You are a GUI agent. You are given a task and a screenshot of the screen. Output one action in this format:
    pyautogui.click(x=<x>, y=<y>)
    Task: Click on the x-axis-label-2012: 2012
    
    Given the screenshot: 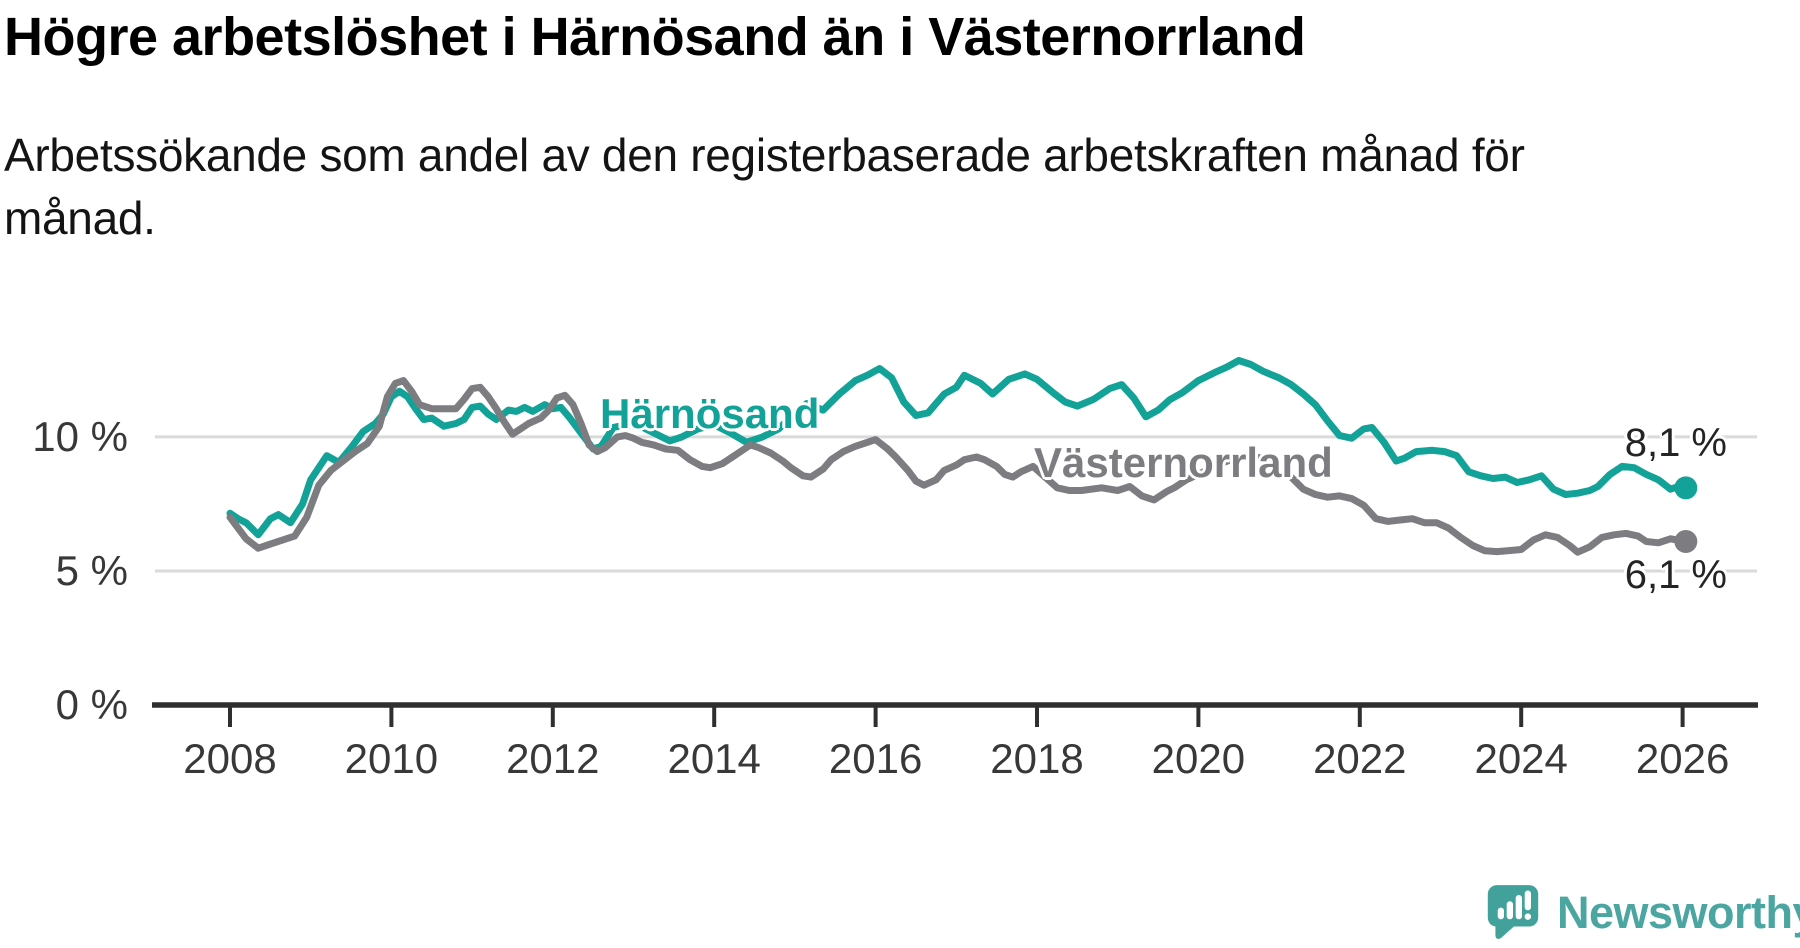 What is the action you would take?
    pyautogui.click(x=553, y=758)
    